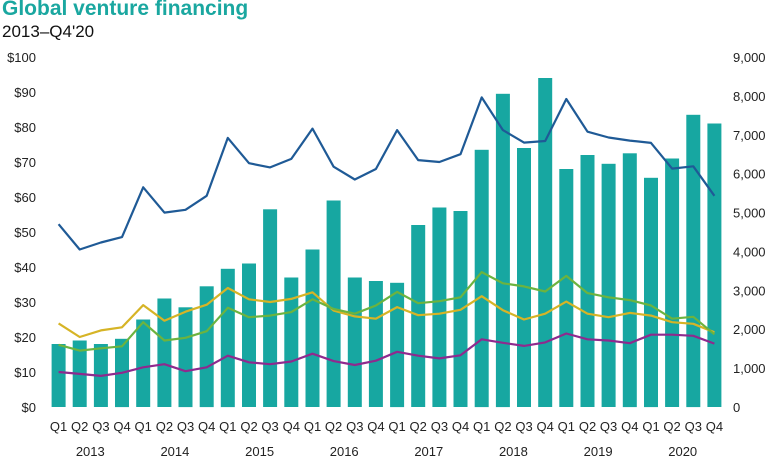 This screenshot has width=780, height=464. I want to click on chart-subtitle: 2013–Q4'20, so click(48, 31).